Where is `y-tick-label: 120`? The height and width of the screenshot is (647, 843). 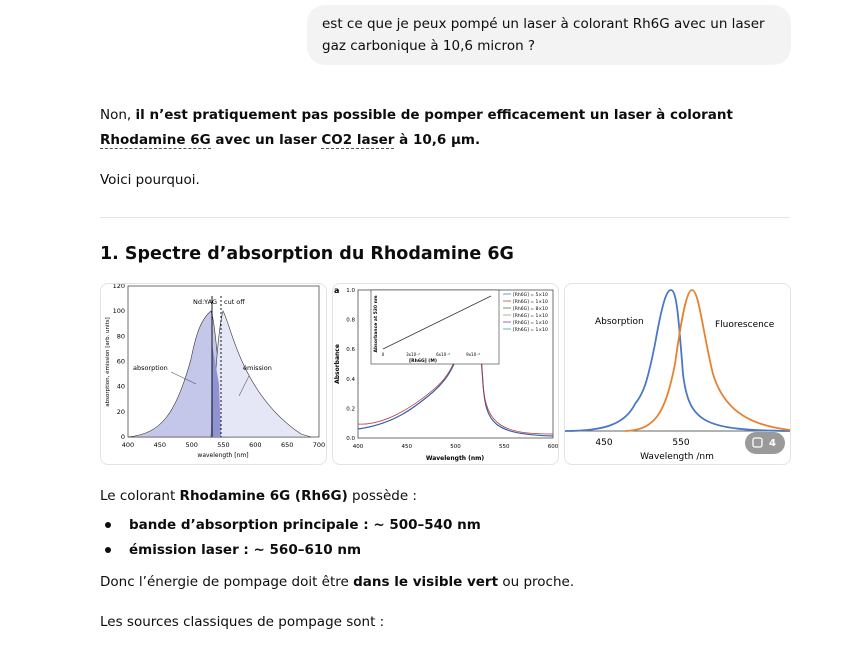 y-tick-label: 120 is located at coordinates (119, 287).